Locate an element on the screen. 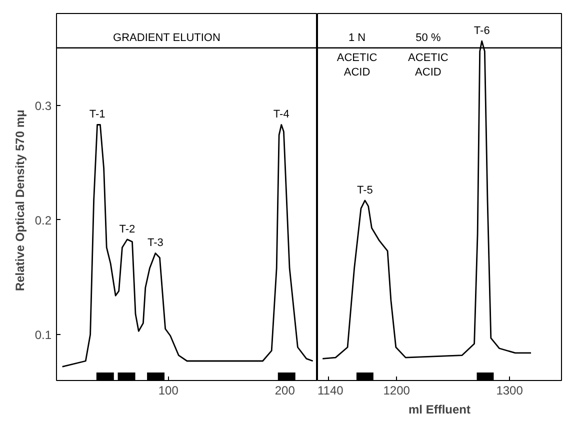 The image size is (571, 425). x-tick-label: 1200 is located at coordinates (396, 391).